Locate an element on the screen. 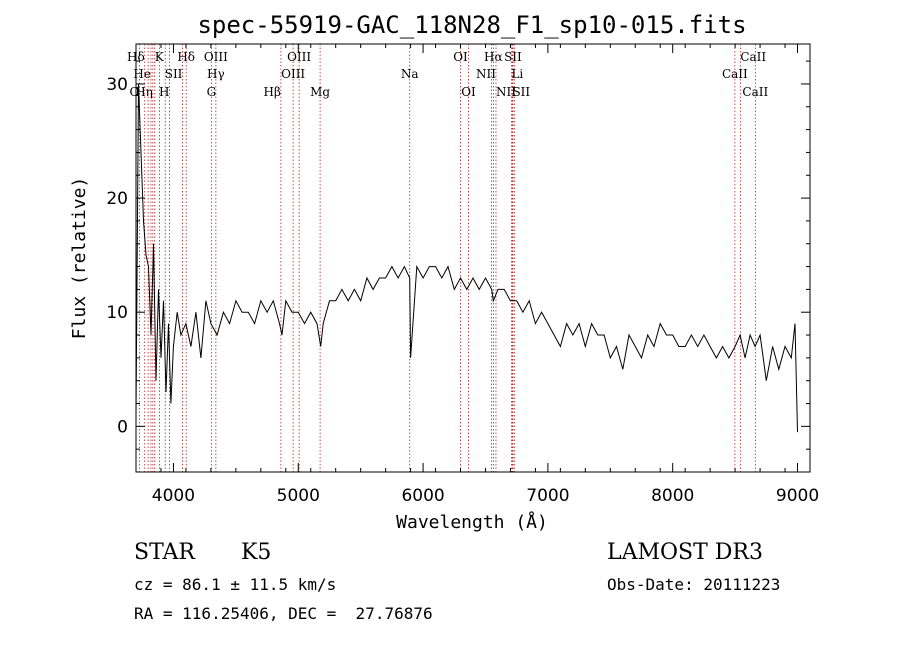 This screenshot has width=900, height=649. marker-label: He is located at coordinates (142, 74).